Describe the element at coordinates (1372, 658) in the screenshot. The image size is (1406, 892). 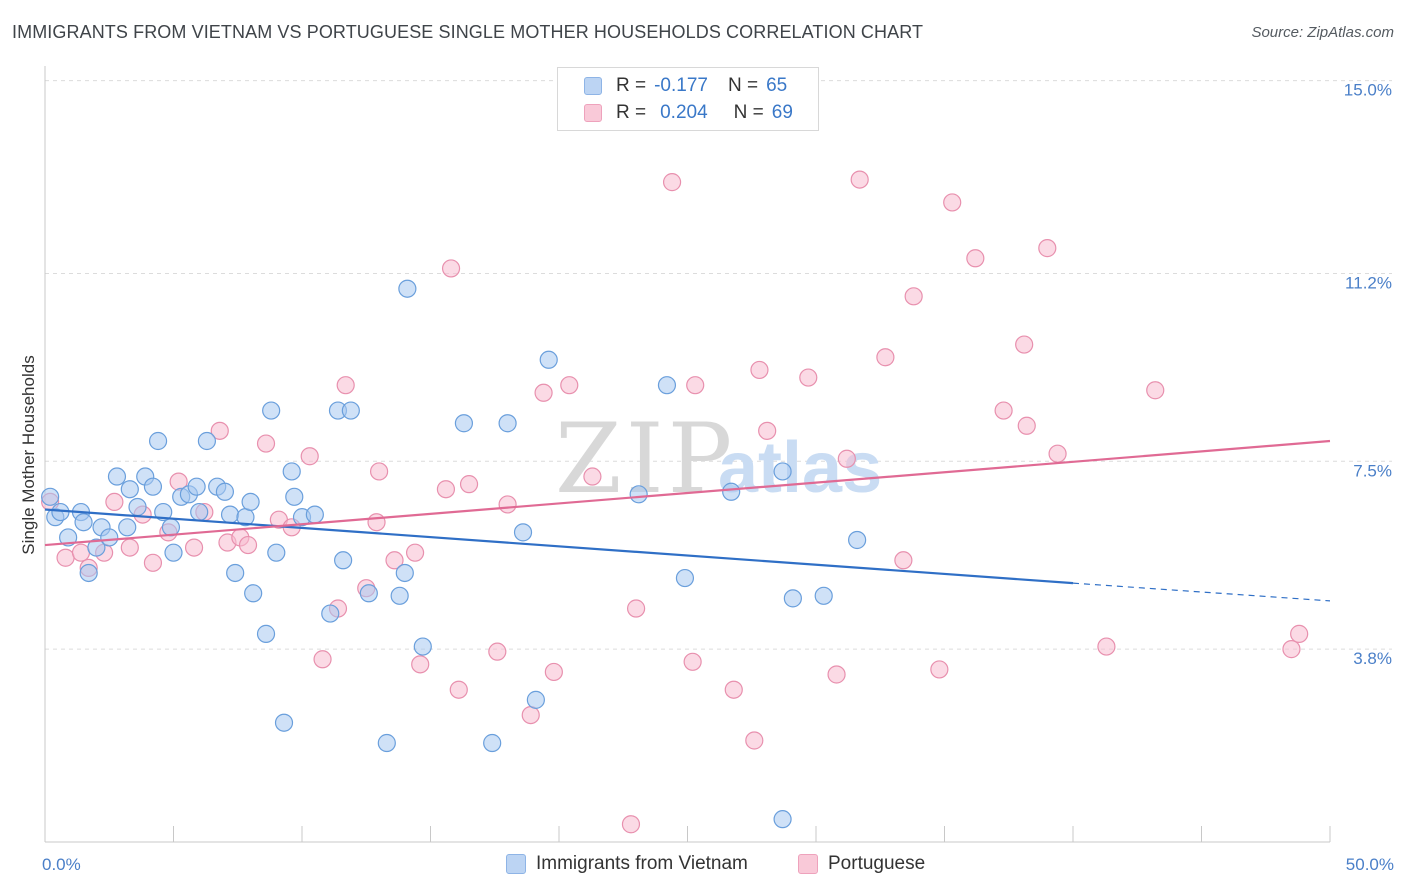
I see `y-tick-label: 3.8%` at that location.